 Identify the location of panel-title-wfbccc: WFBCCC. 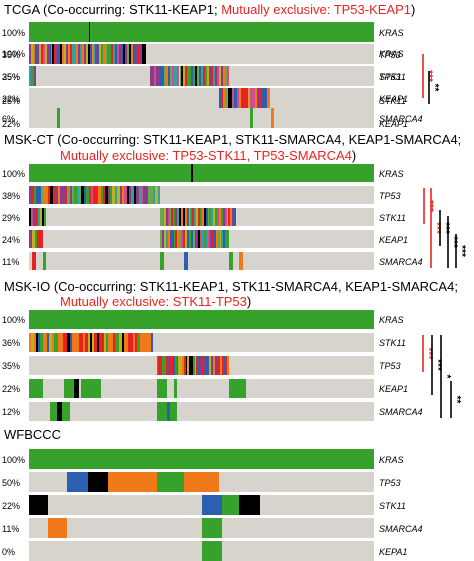
(32, 434).